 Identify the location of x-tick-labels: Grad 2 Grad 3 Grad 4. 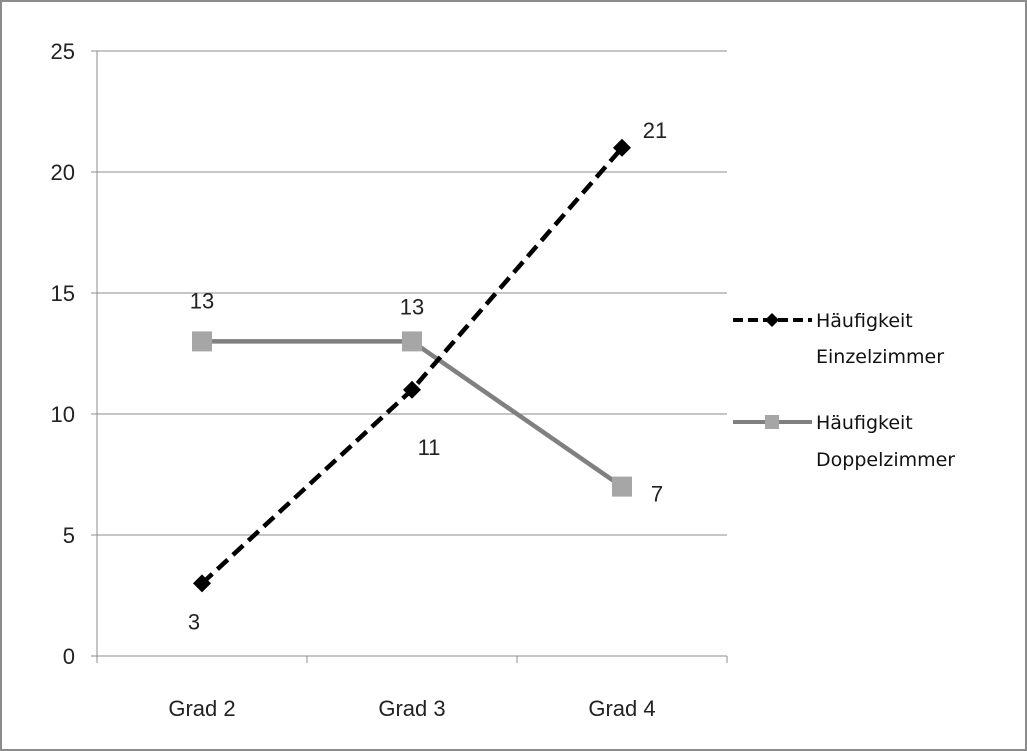
(411, 708).